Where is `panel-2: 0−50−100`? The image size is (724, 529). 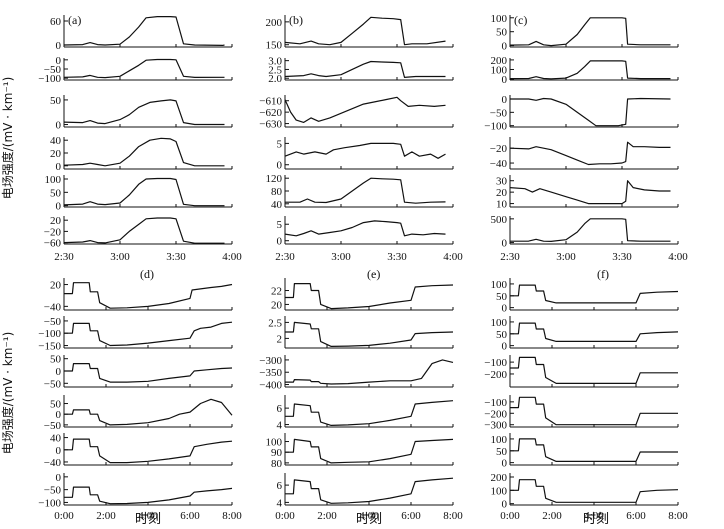
panel-2: 0−50−100 is located at coordinates (135, 70).